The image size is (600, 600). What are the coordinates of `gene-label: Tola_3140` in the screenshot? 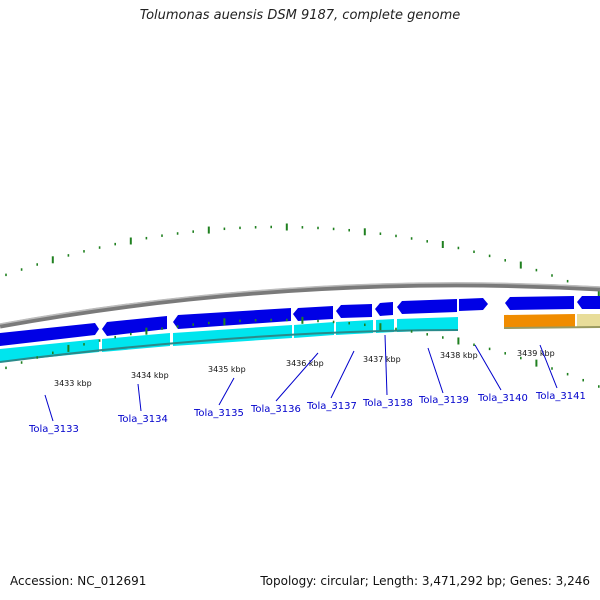 It's located at (502, 398).